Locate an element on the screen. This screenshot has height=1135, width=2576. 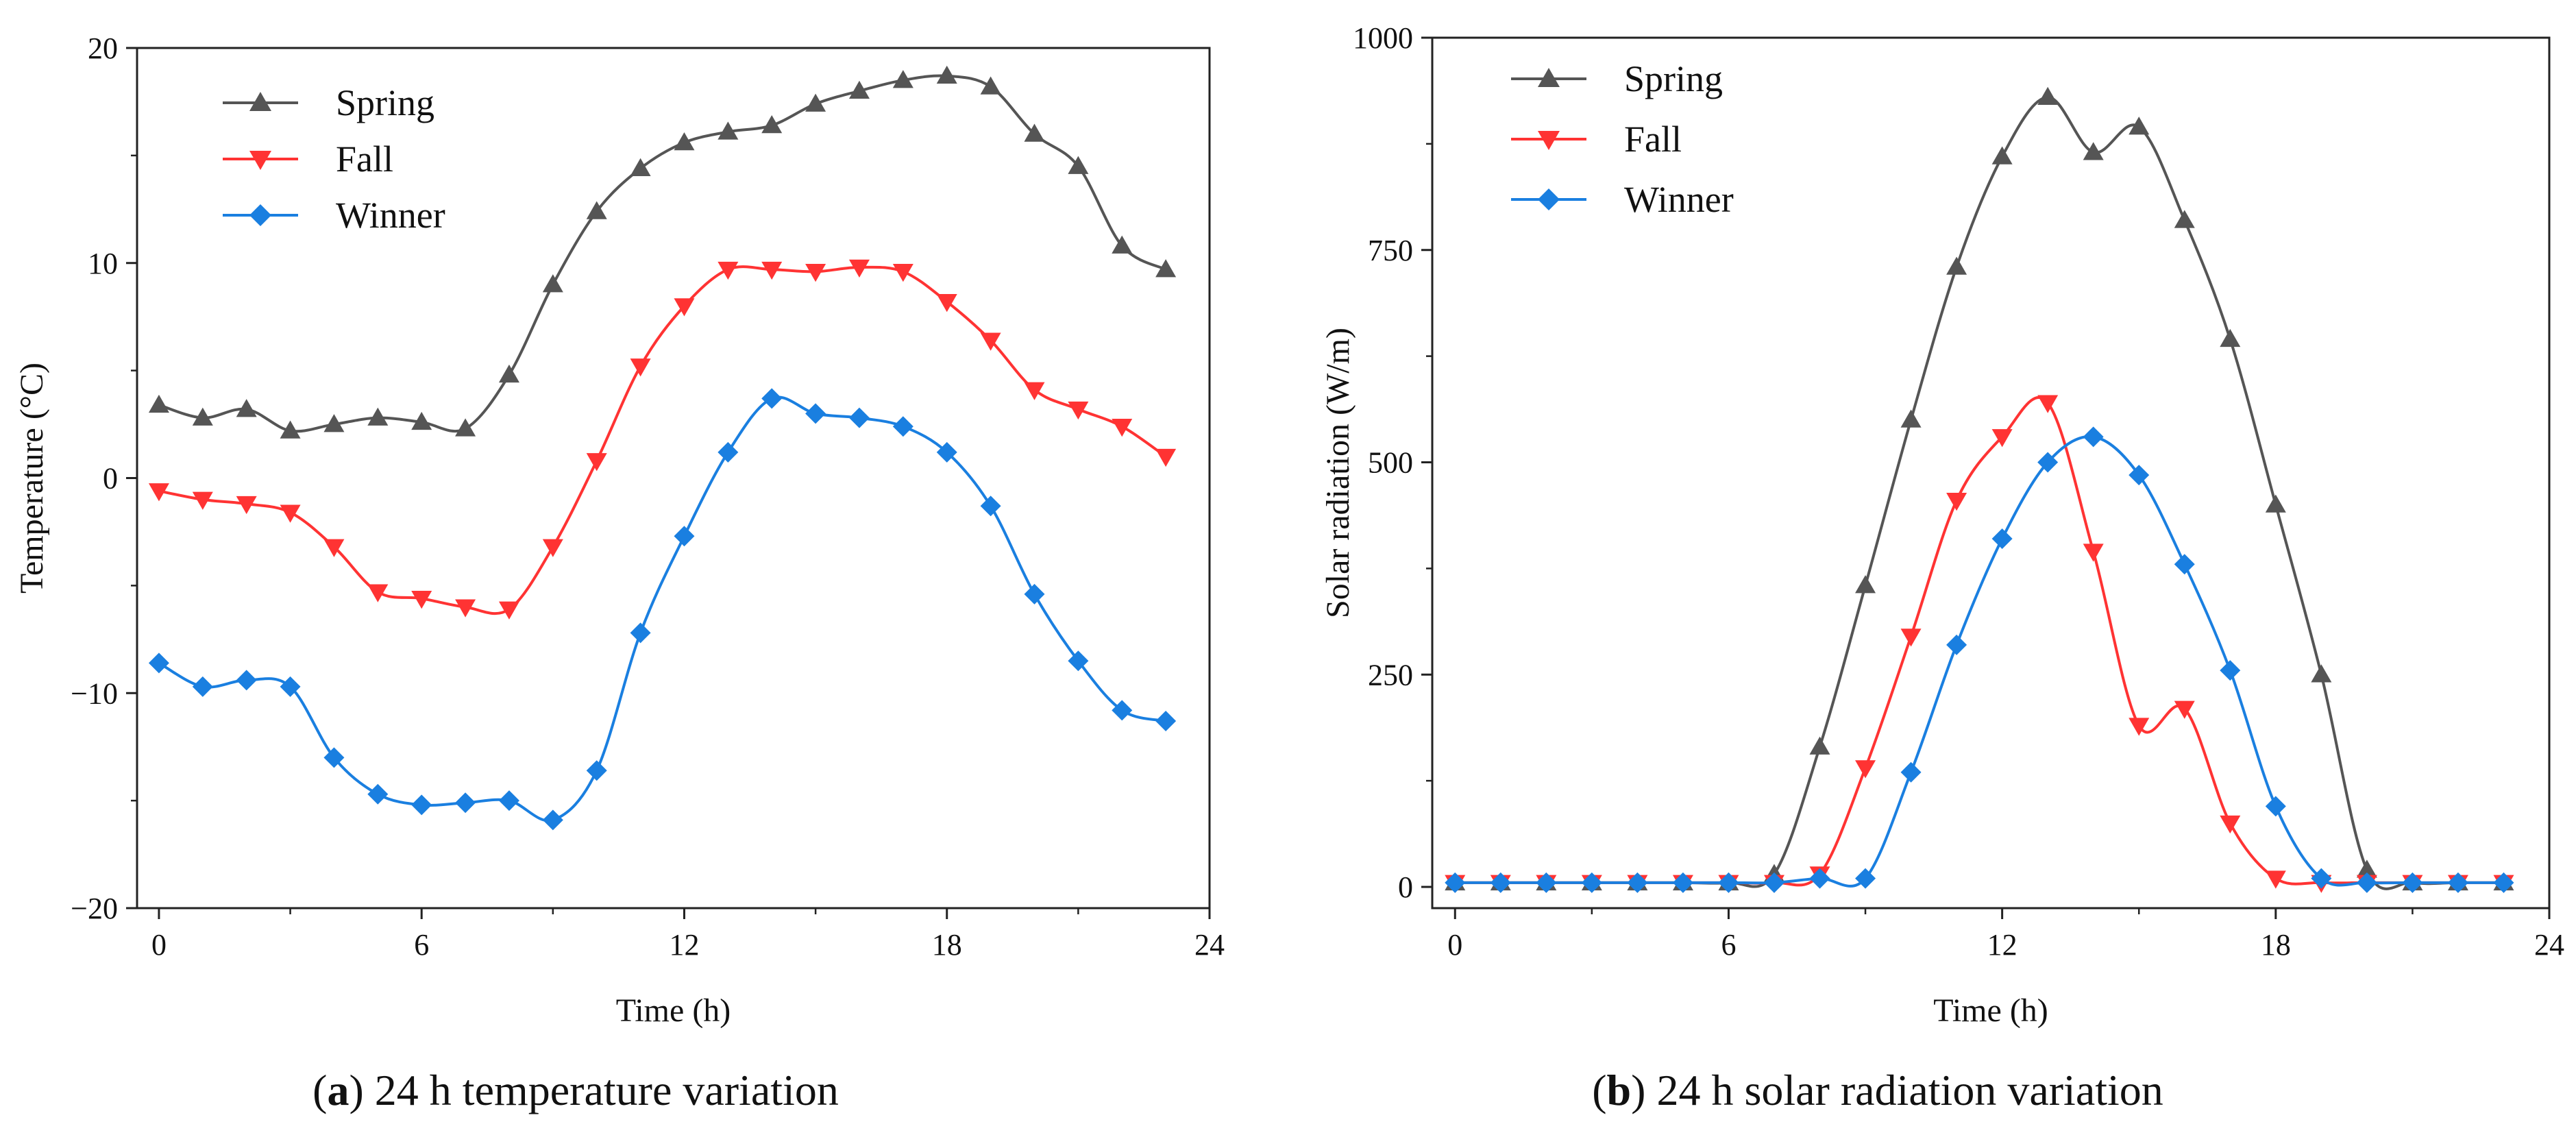
x-tick-label: 12 is located at coordinates (684, 945).